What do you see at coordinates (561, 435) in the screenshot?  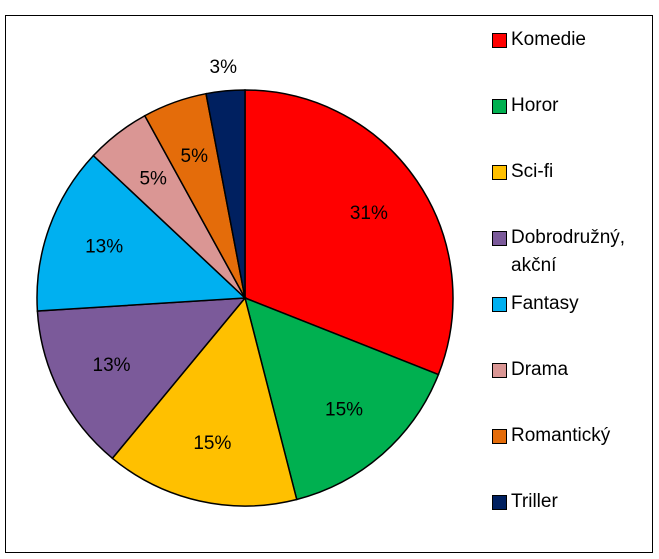 I see `legend-label: Romantický` at bounding box center [561, 435].